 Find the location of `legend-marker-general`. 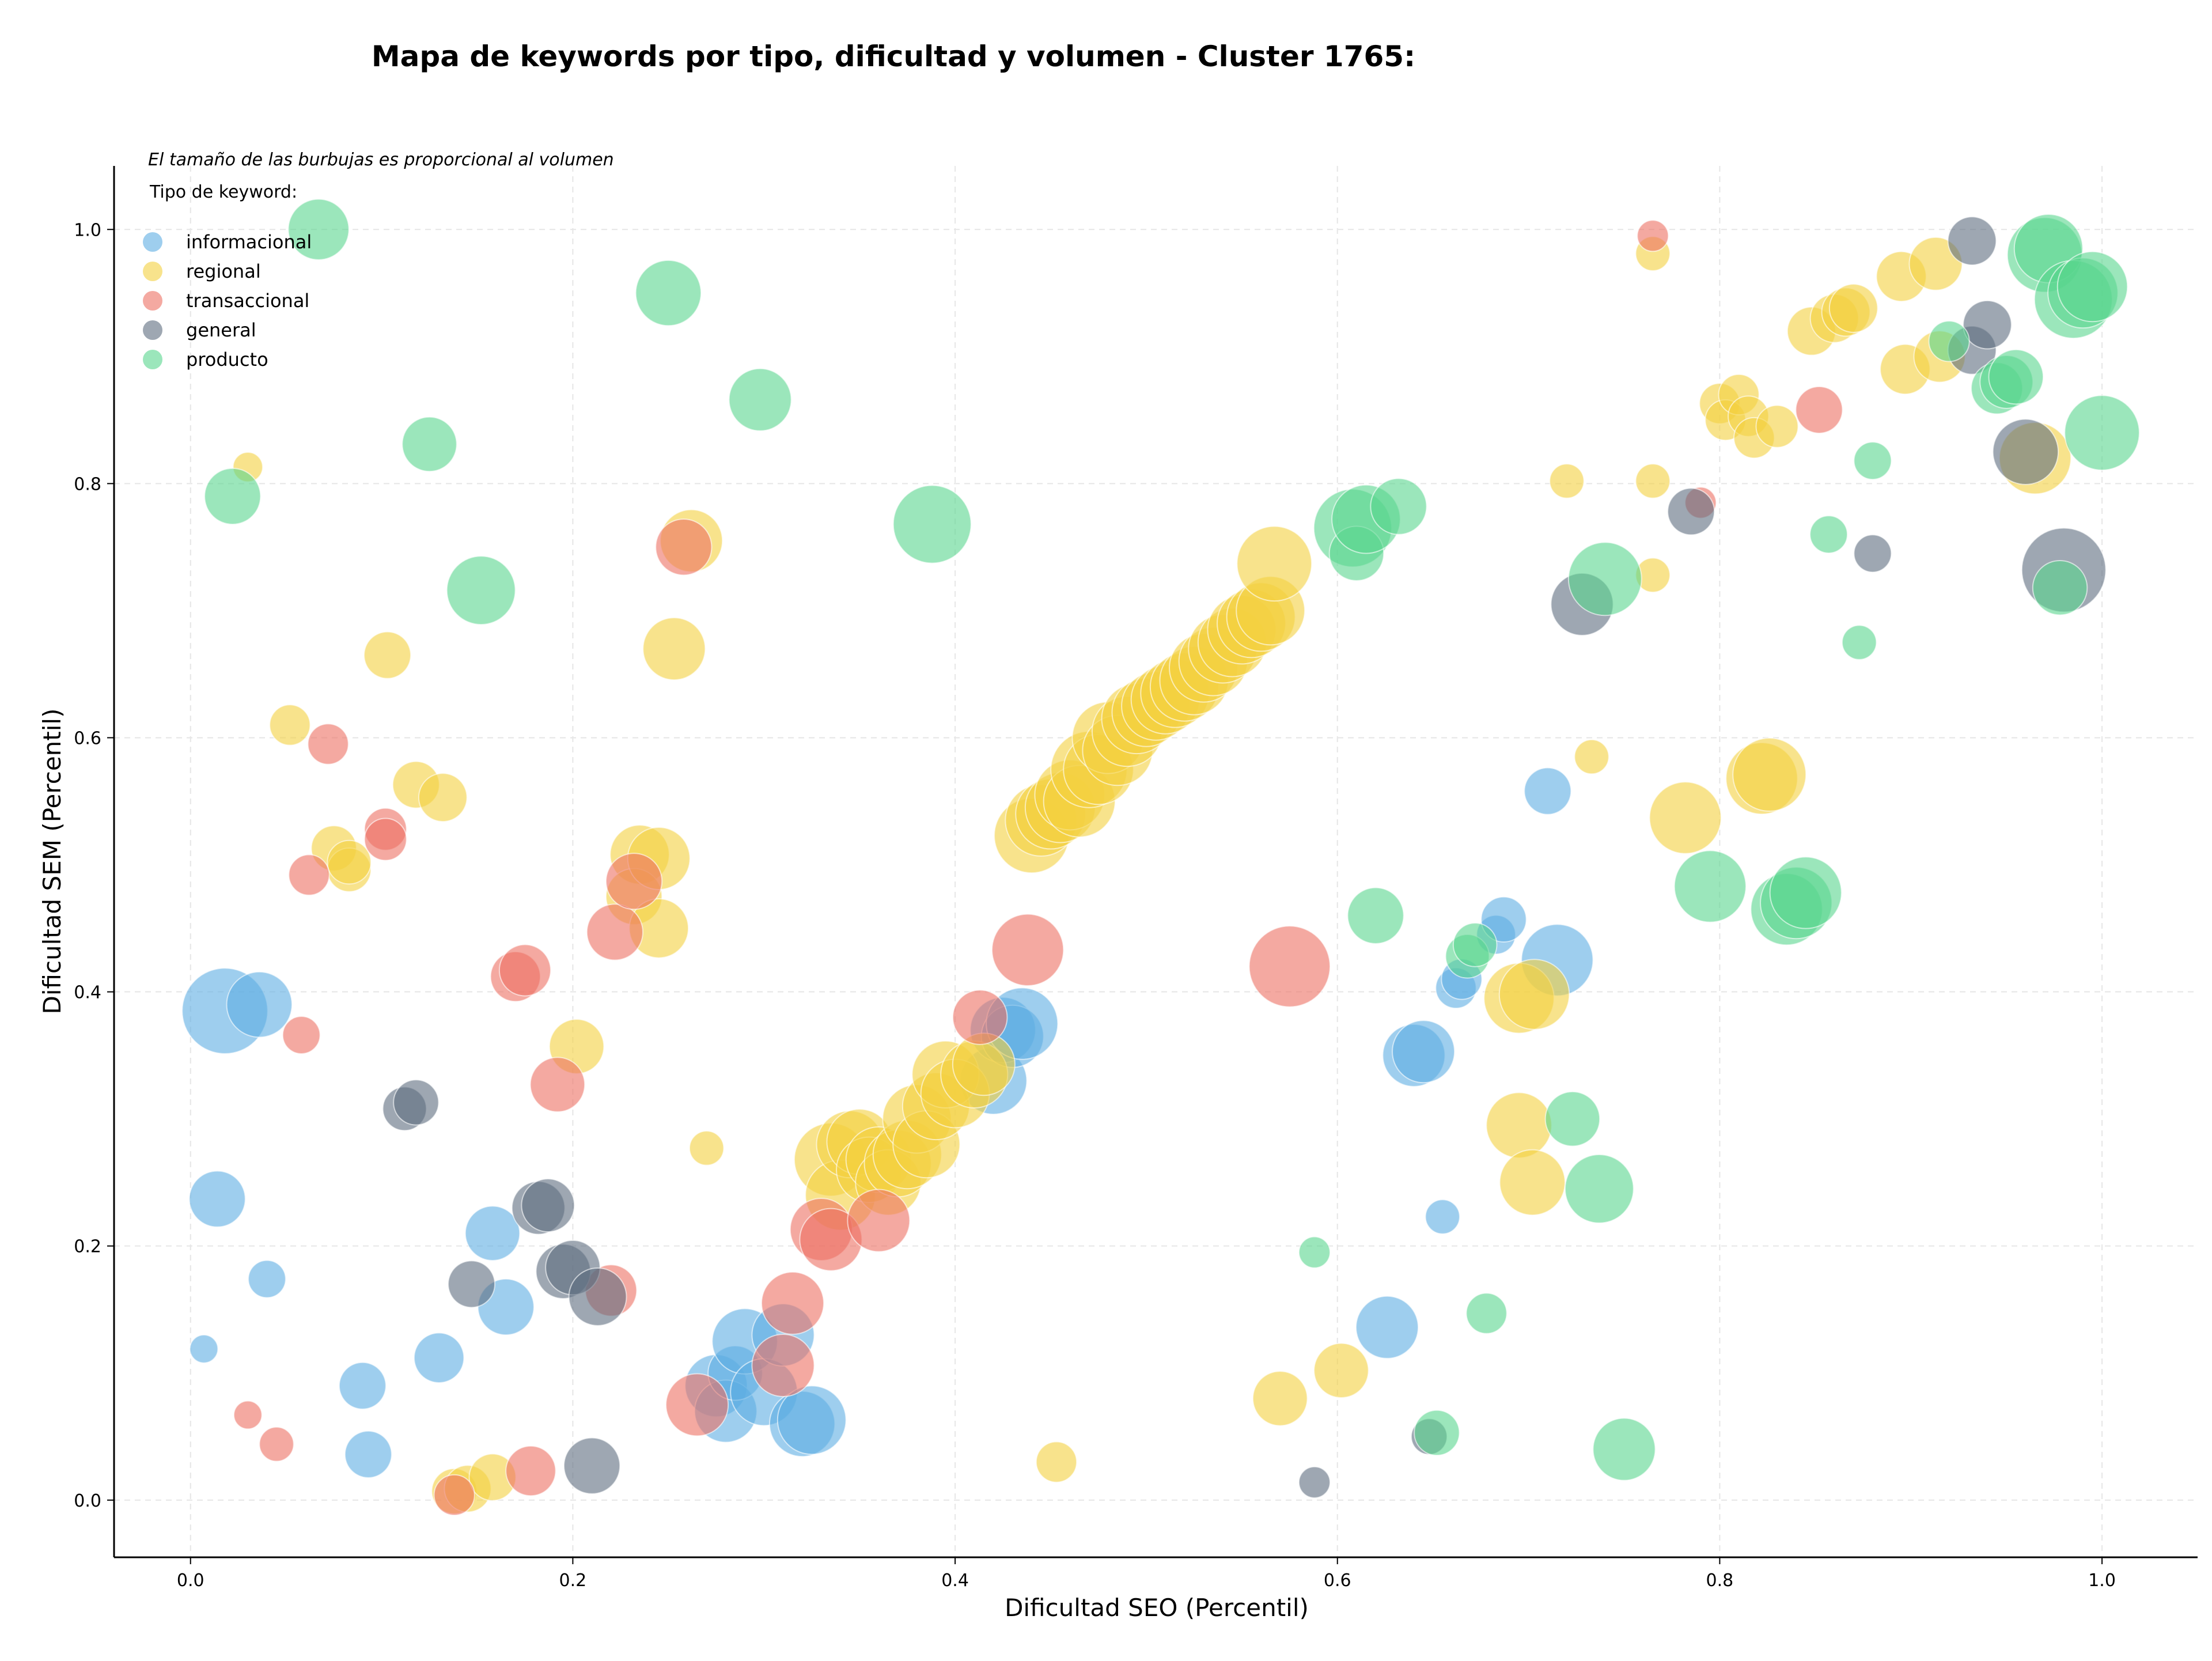

legend-marker-general is located at coordinates (152, 330).